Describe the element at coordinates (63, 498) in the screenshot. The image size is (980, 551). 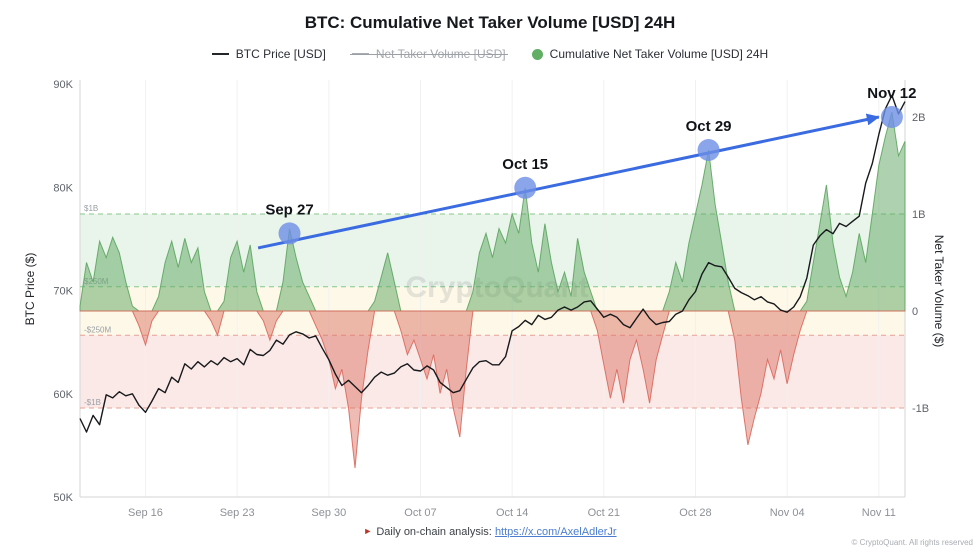
I see `left-tick-label: 50K` at that location.